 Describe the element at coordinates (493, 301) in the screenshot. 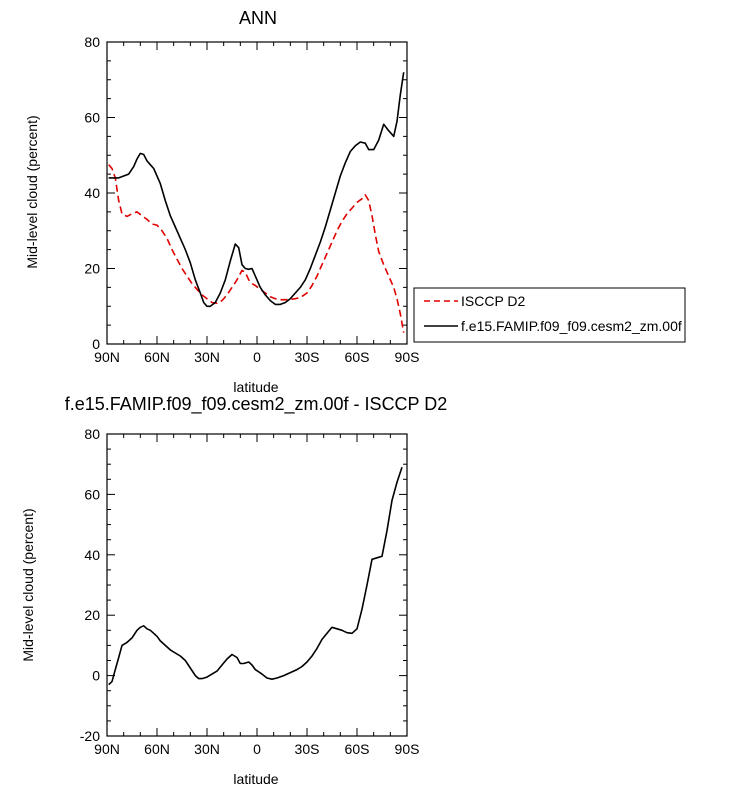

I see `legend-label-isccp: ISCCP D2` at that location.